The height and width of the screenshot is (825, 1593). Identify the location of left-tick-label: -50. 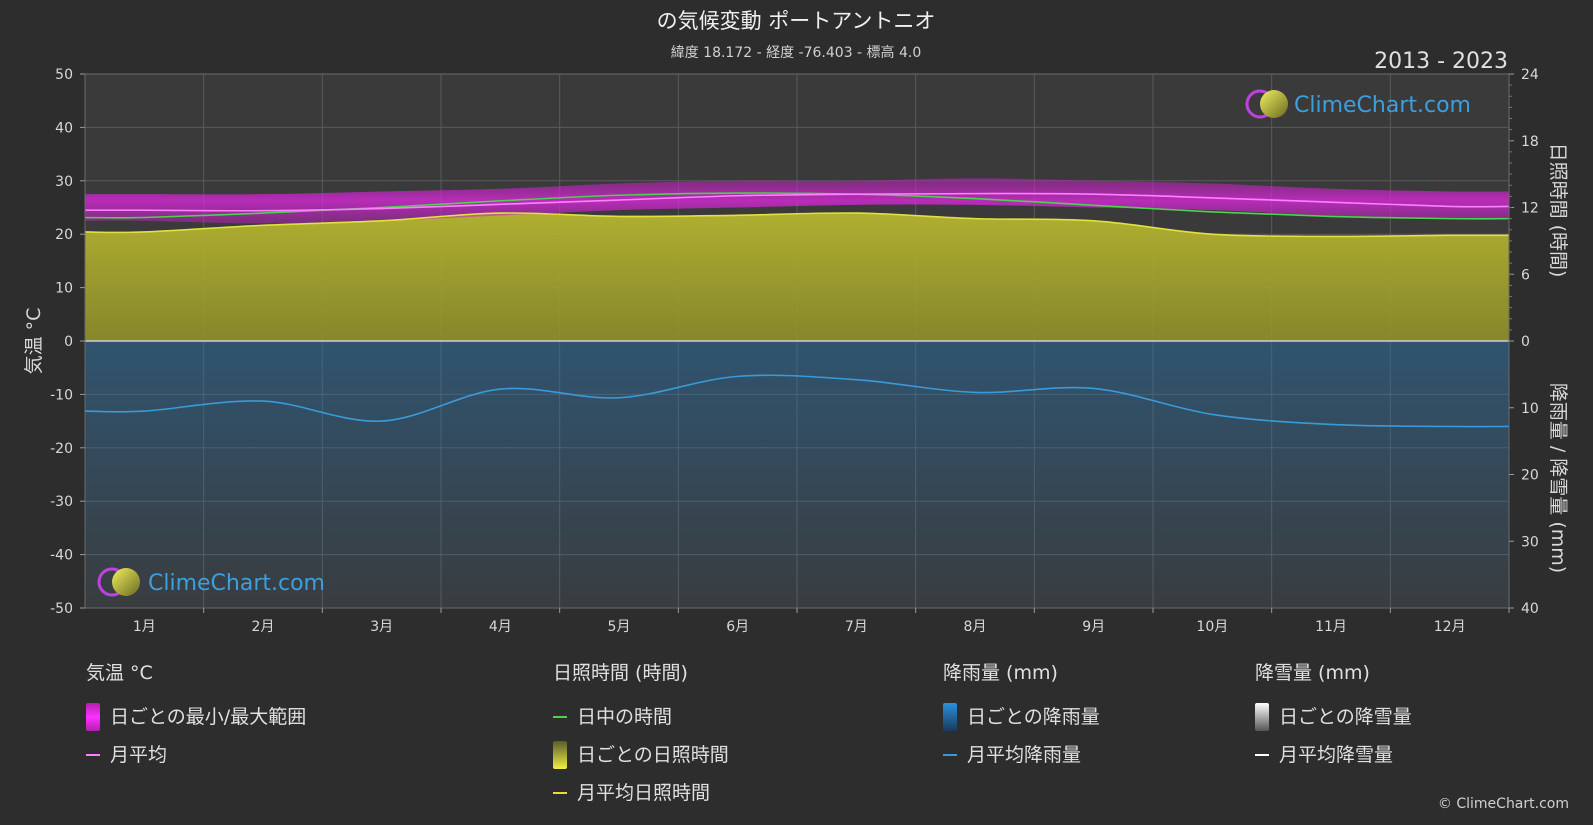
(61, 609).